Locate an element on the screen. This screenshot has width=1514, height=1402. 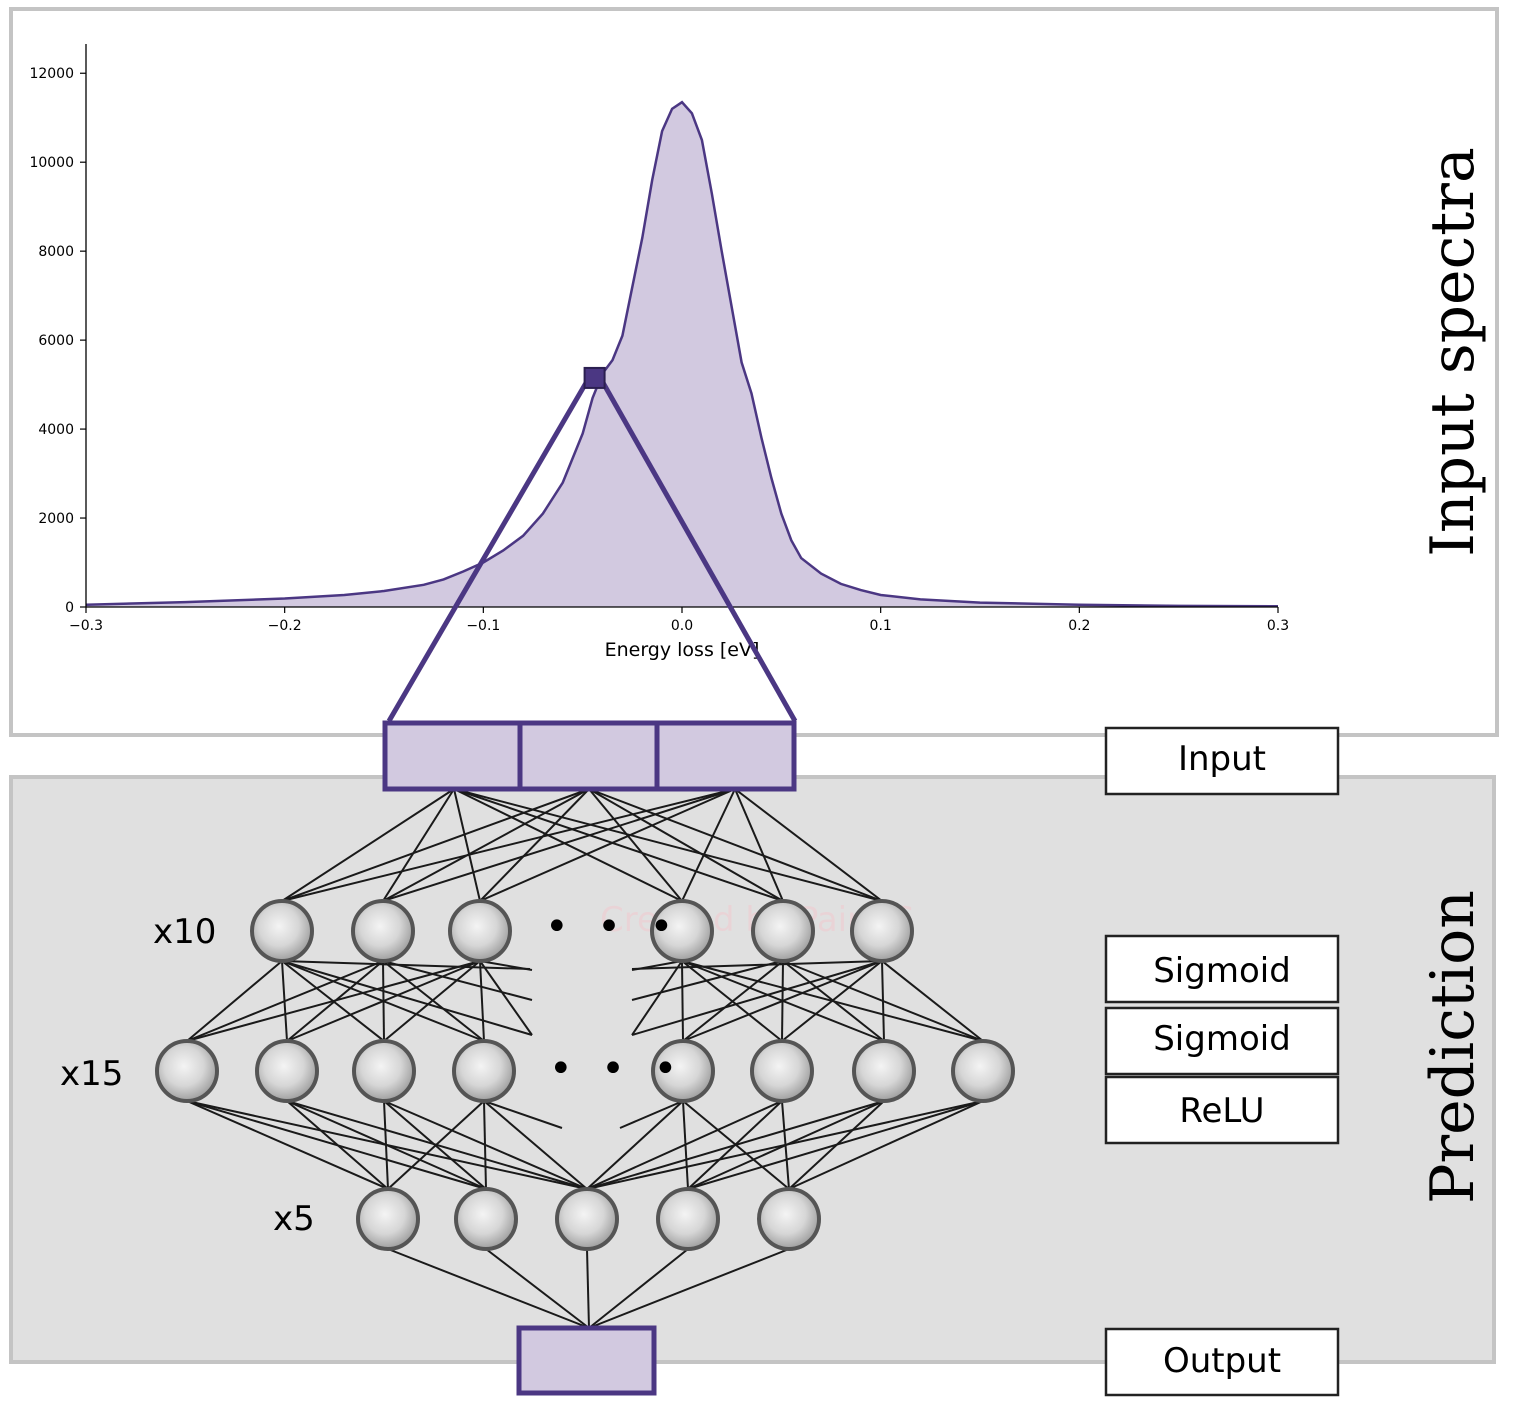
y-tick-label: 10000 is located at coordinates (51, 163).